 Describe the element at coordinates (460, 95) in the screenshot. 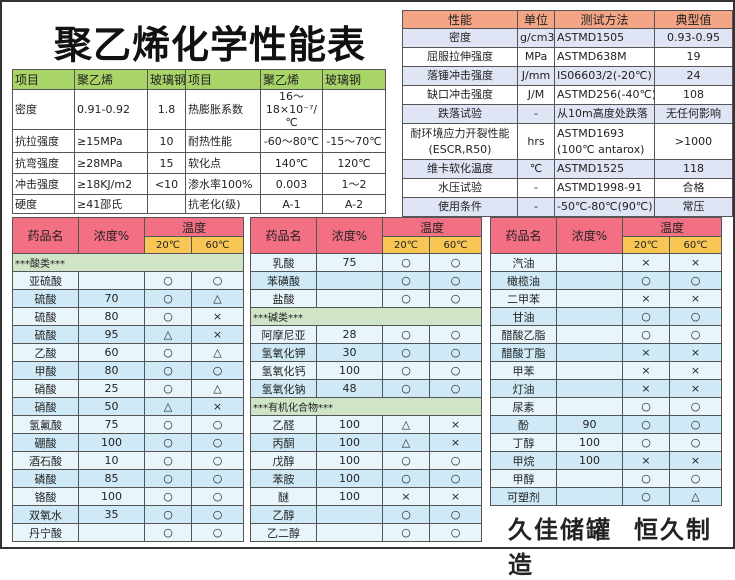

I see `table-cell: 缺口冲击强度` at that location.